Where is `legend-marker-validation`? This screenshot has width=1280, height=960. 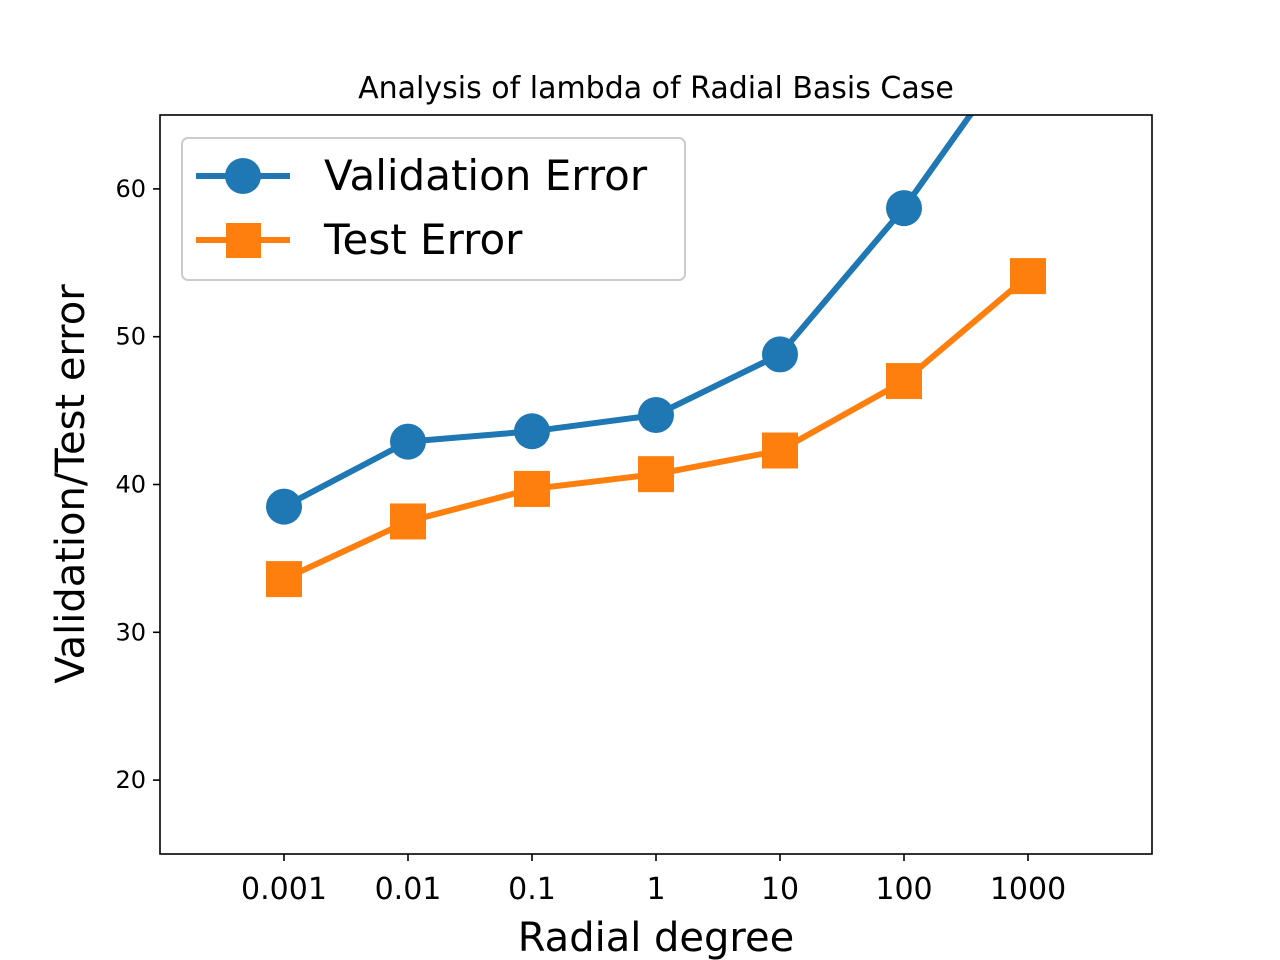
legend-marker-validation is located at coordinates (243, 176).